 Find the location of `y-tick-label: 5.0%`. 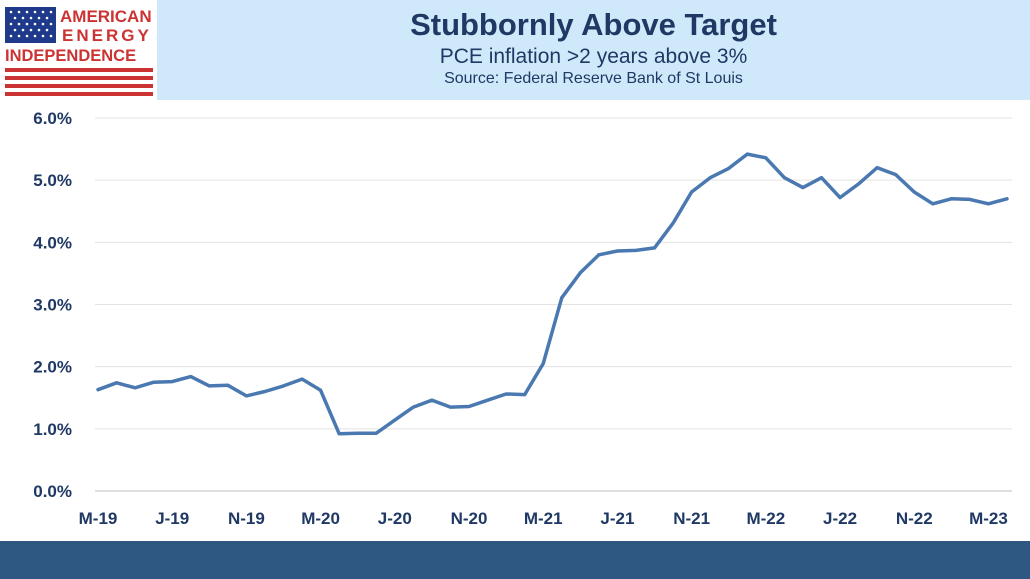

y-tick-label: 5.0% is located at coordinates (52, 180).